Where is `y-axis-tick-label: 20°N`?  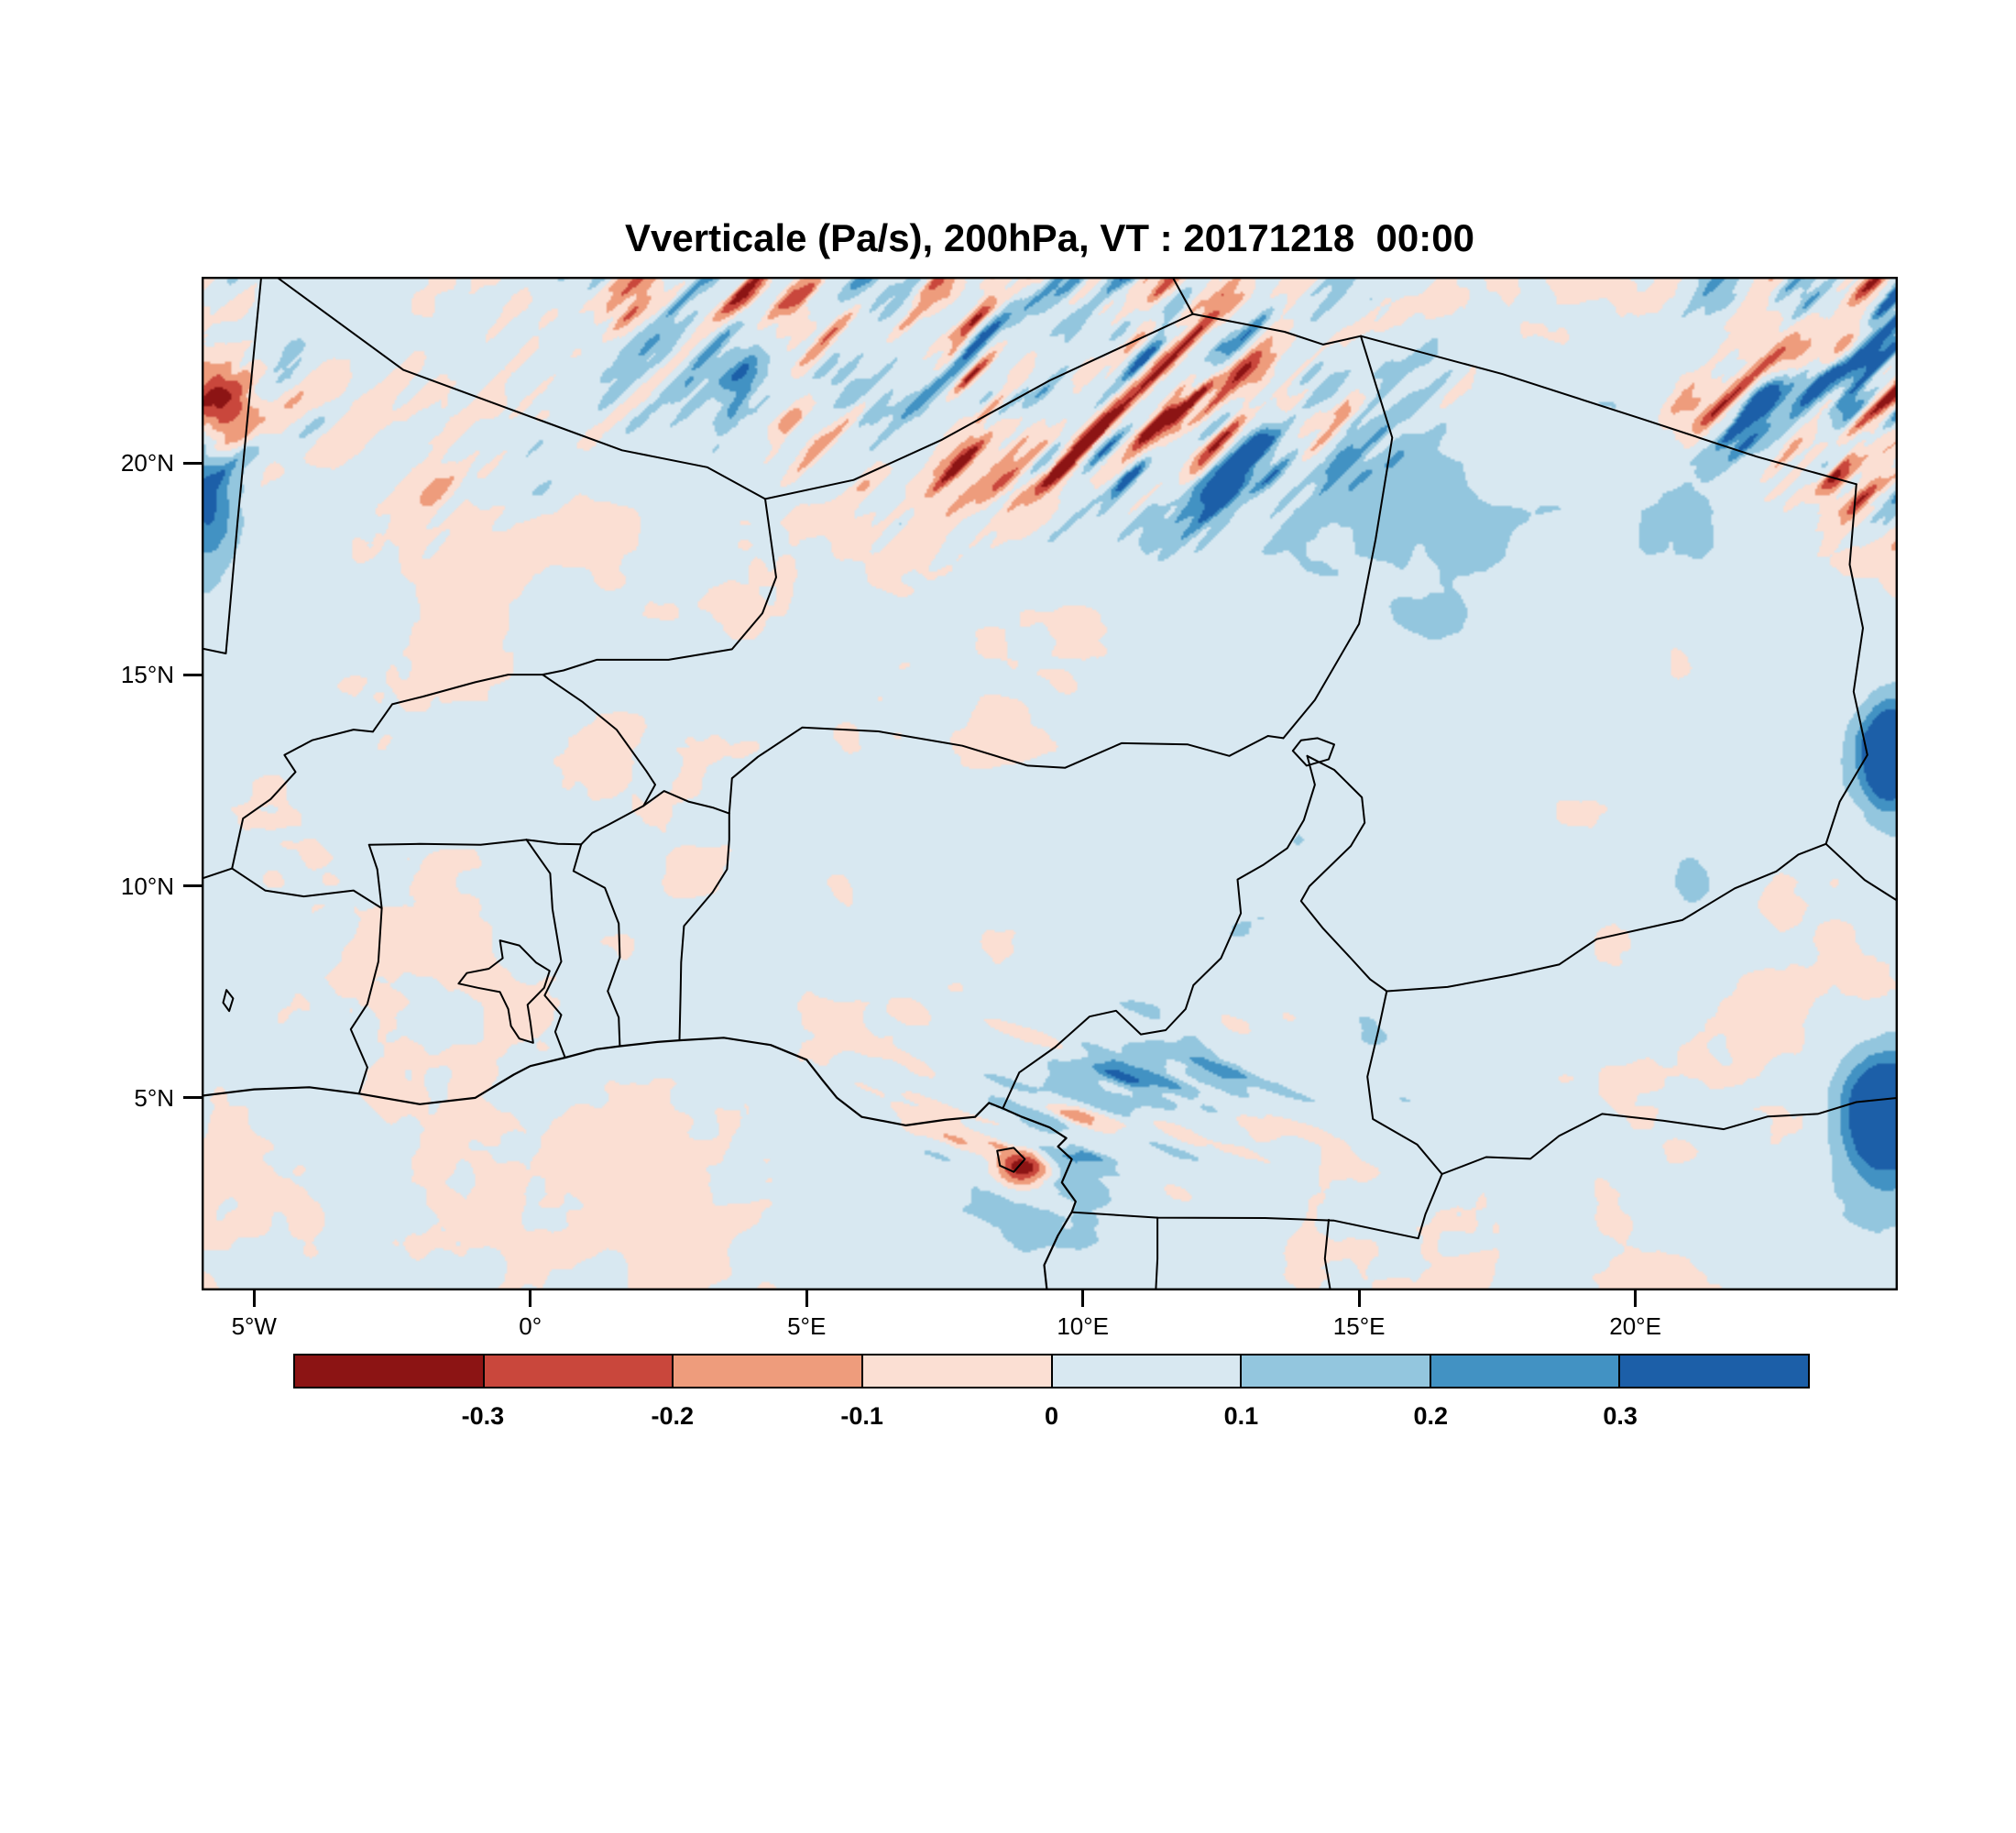
y-axis-tick-label: 20°N is located at coordinates (147, 463).